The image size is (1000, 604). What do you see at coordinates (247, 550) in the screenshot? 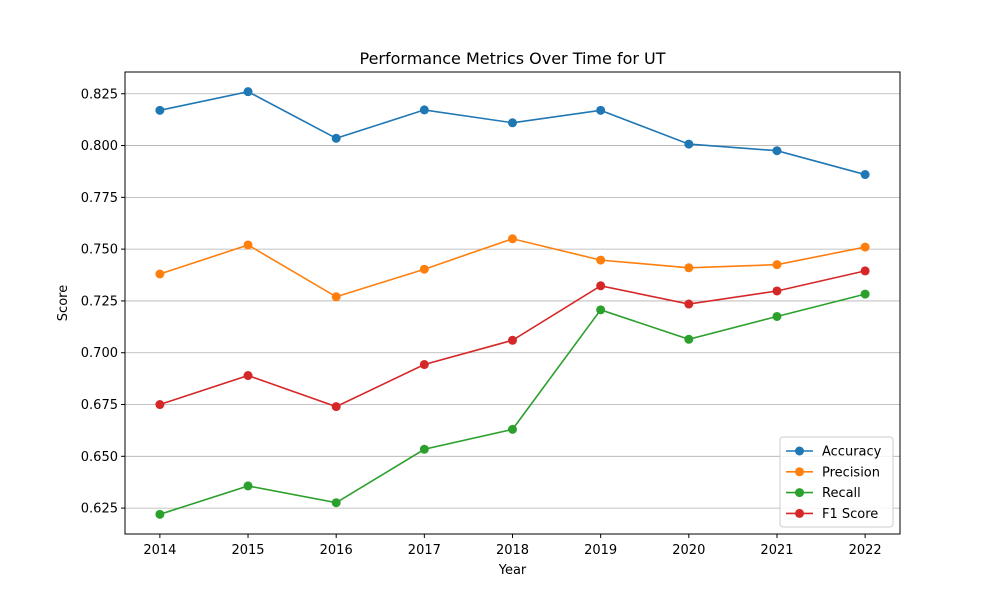
I see `x-tick-label: 2015` at bounding box center [247, 550].